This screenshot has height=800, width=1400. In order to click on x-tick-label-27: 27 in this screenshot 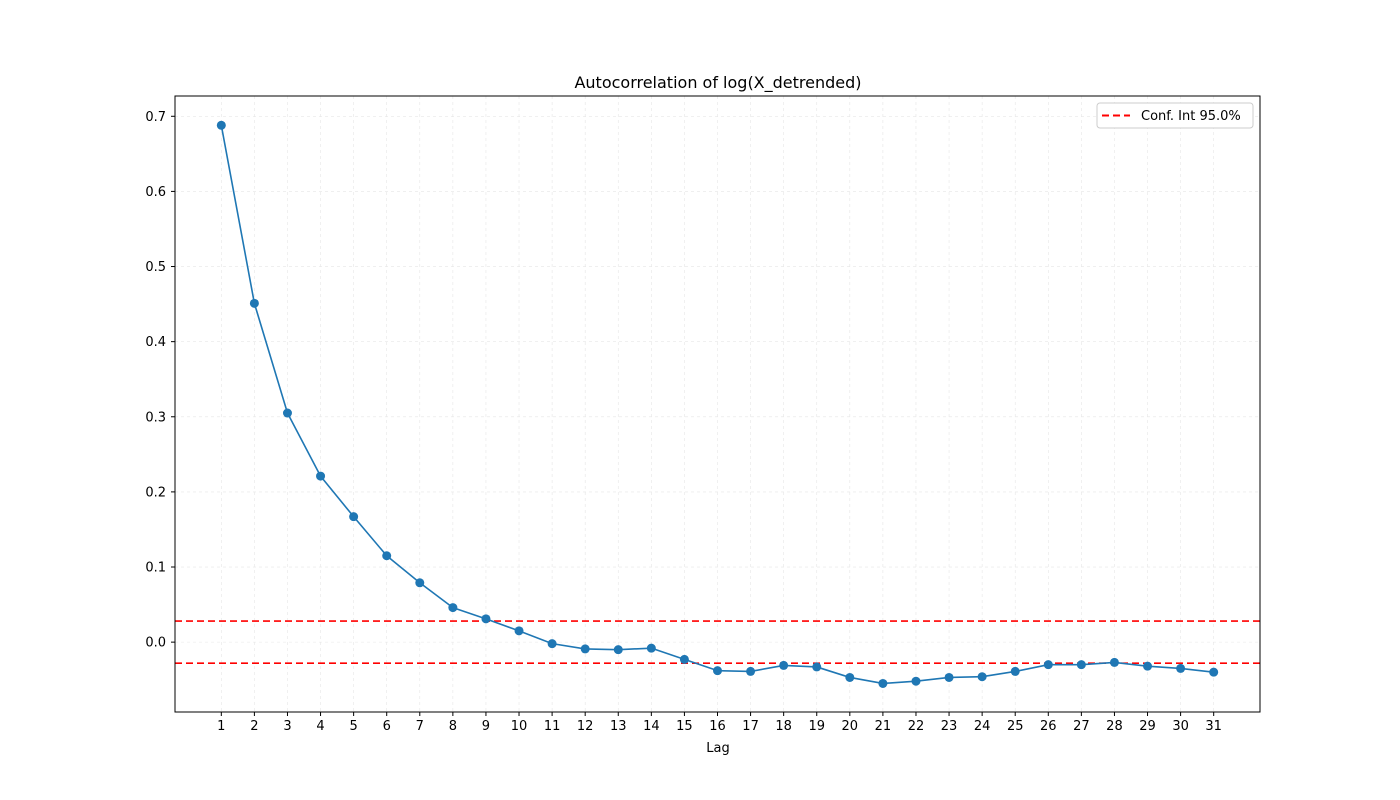, I will do `click(1081, 726)`.